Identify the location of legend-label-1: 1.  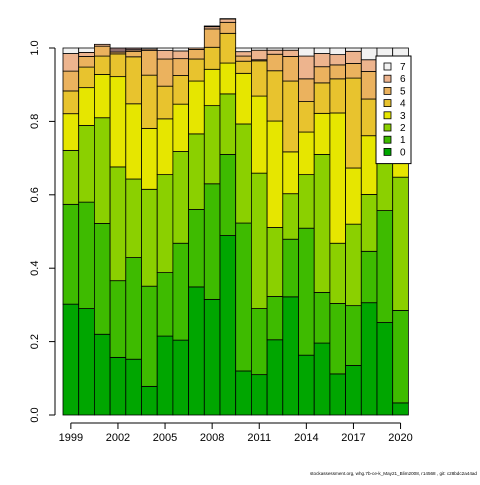
(403, 140).